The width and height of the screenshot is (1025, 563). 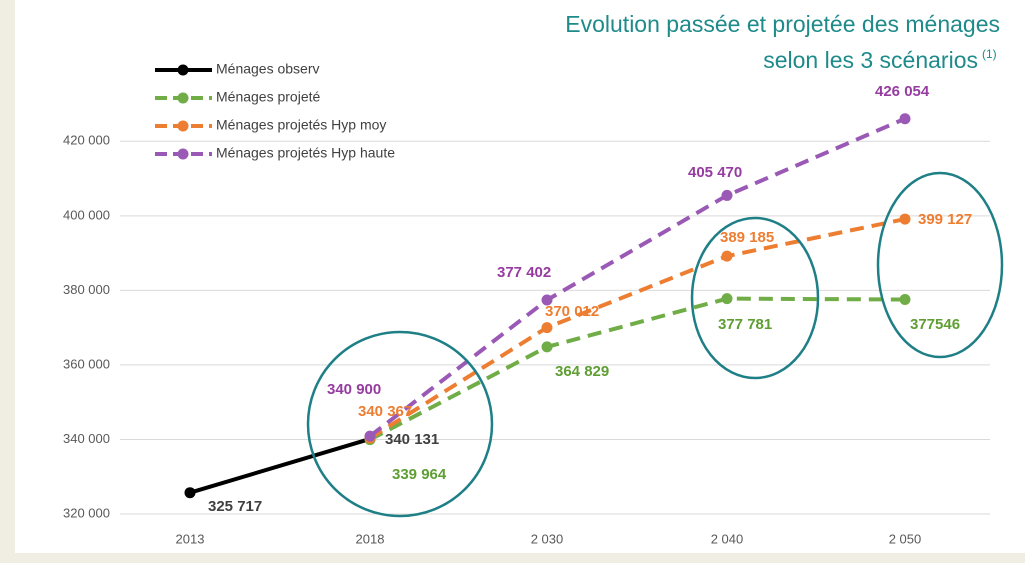 What do you see at coordinates (235, 506) in the screenshot?
I see `data-label: 325 717` at bounding box center [235, 506].